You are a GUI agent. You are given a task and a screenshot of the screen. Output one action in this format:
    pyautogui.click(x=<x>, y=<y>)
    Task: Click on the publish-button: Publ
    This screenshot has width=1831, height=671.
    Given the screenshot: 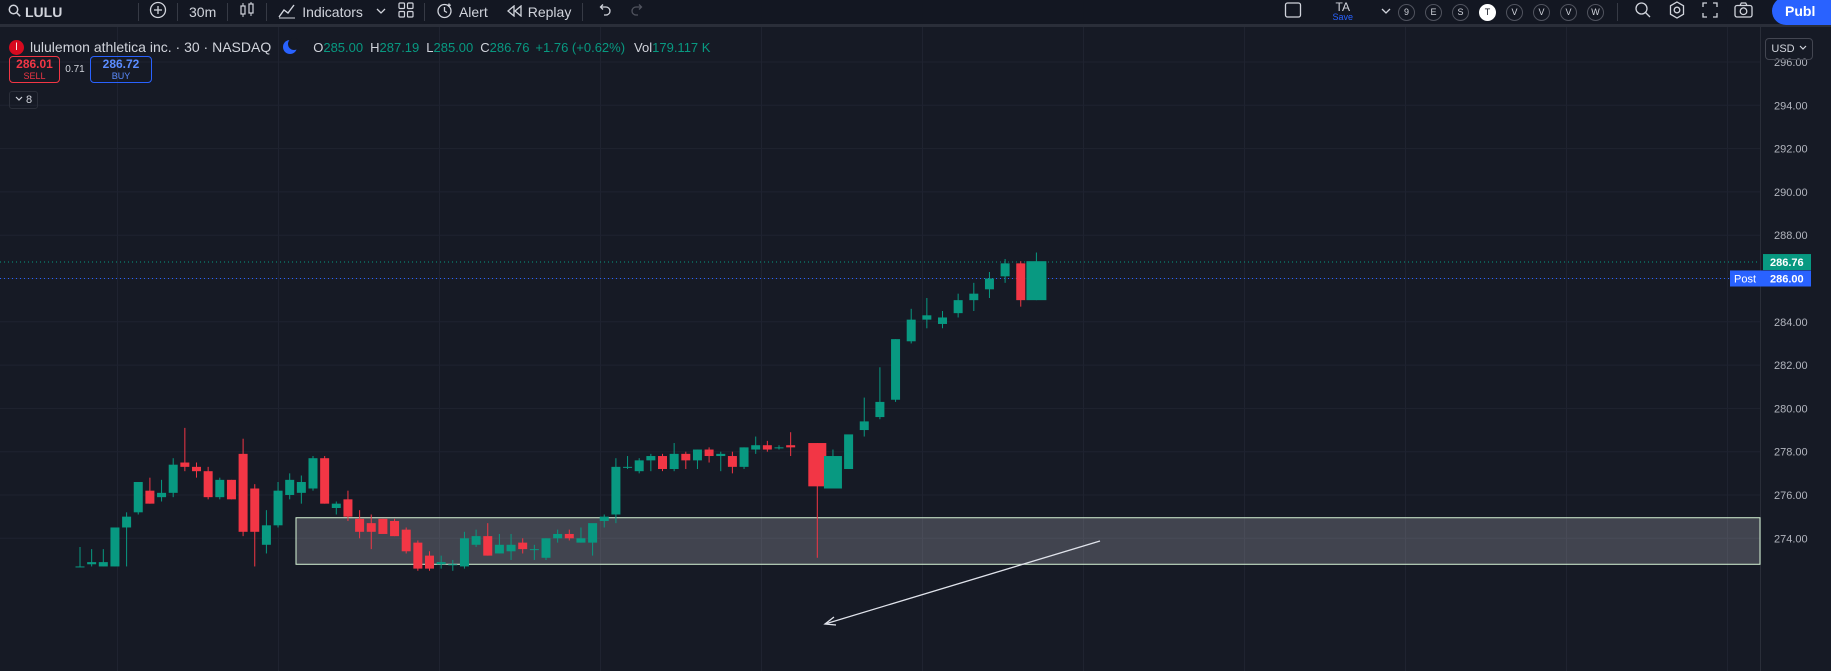 What is the action you would take?
    pyautogui.click(x=1801, y=12)
    